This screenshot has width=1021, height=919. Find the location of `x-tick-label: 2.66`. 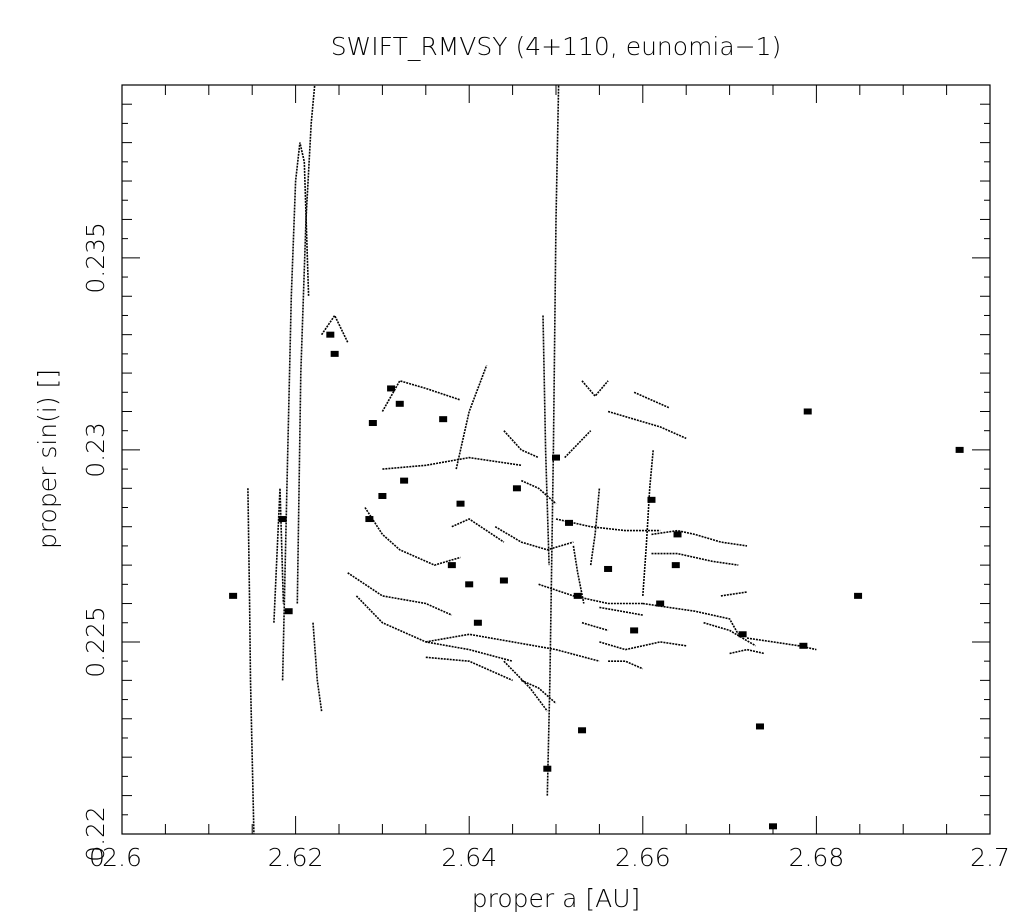

x-tick-label: 2.66 is located at coordinates (643, 857).